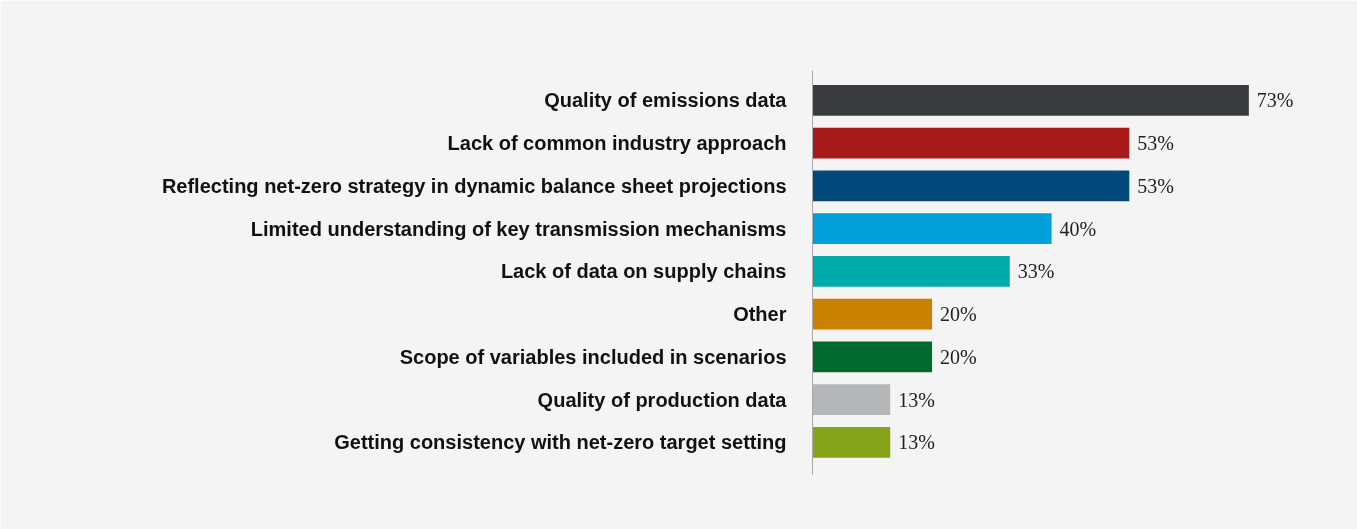 The image size is (1357, 529). I want to click on data-label: 33%, so click(1036, 271).